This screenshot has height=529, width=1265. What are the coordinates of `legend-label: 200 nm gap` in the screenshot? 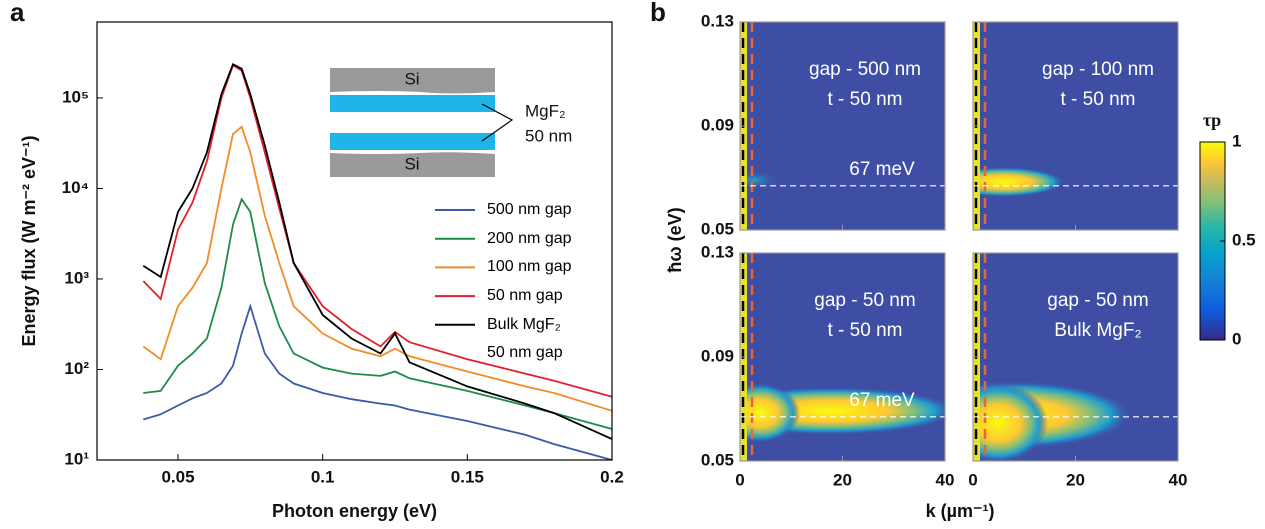 It's located at (529, 238).